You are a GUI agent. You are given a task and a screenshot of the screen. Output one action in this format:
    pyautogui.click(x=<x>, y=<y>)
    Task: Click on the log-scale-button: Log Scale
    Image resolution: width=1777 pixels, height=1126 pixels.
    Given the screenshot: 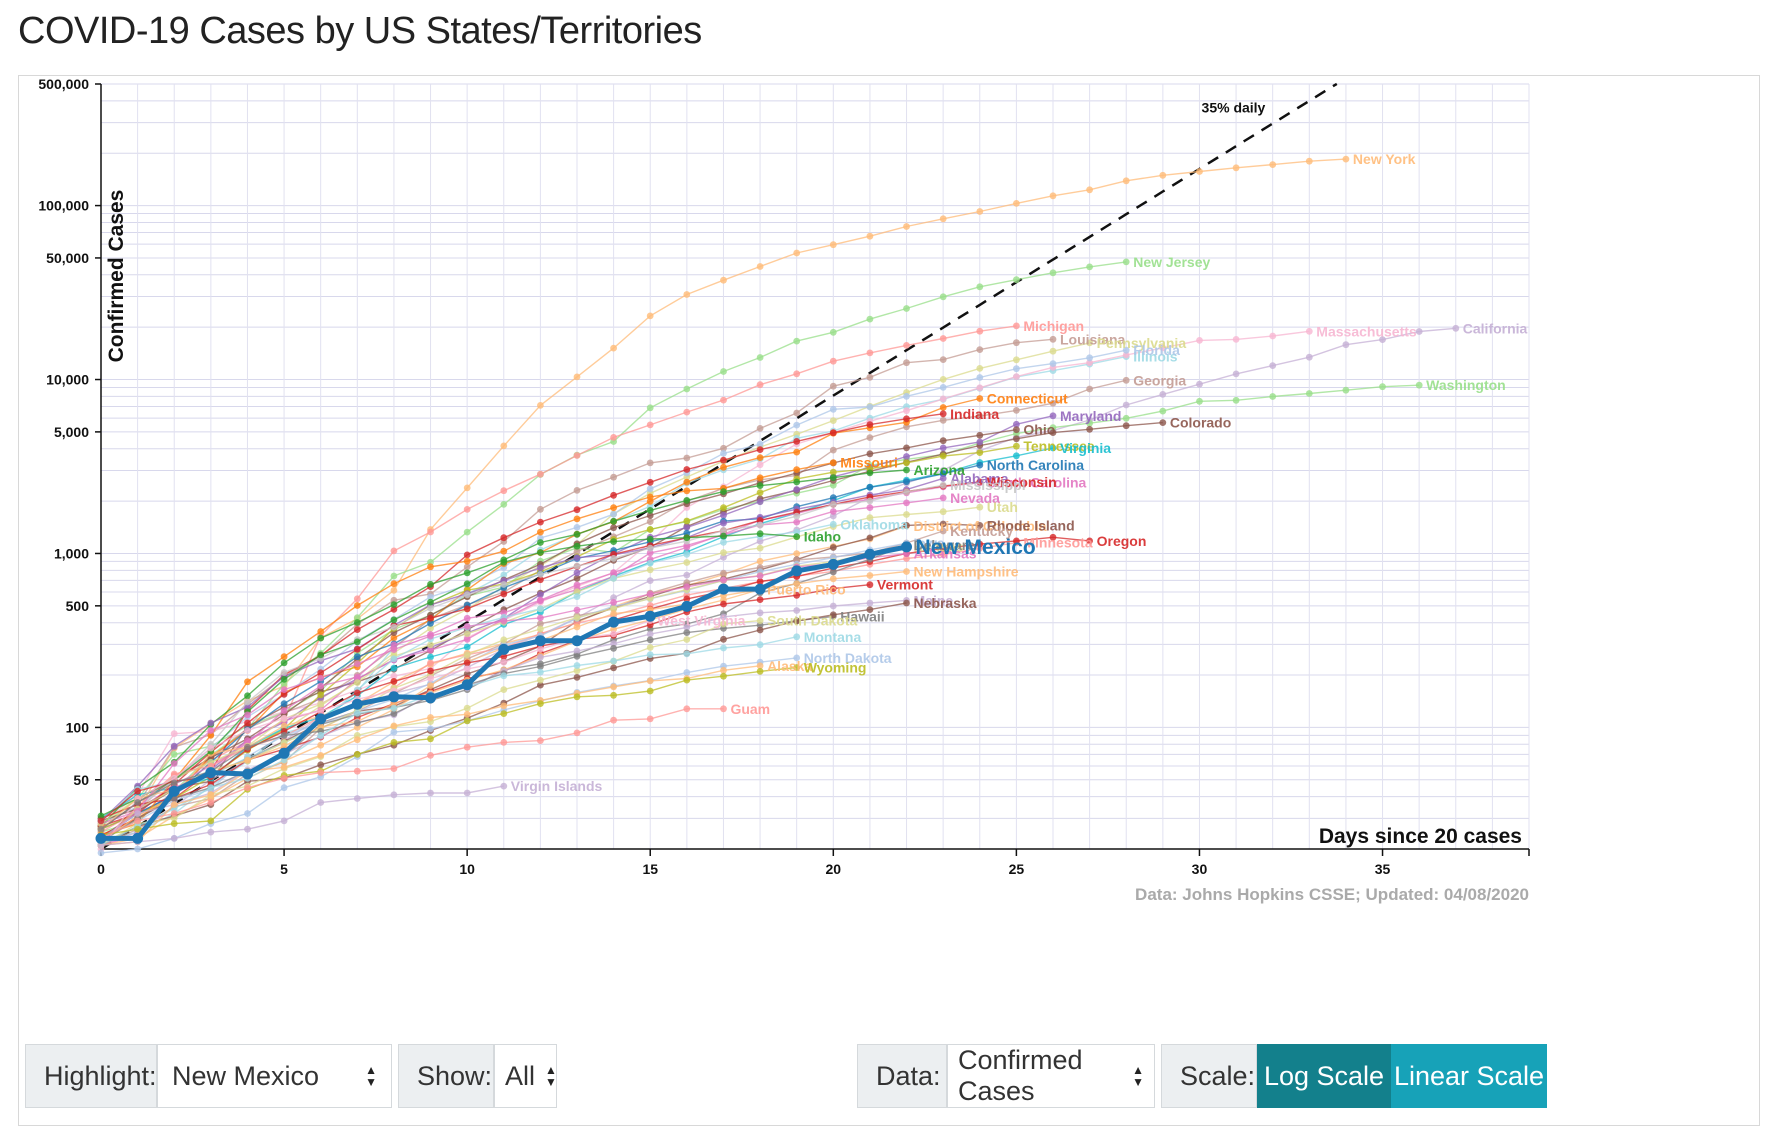 What is the action you would take?
    pyautogui.click(x=1324, y=1076)
    